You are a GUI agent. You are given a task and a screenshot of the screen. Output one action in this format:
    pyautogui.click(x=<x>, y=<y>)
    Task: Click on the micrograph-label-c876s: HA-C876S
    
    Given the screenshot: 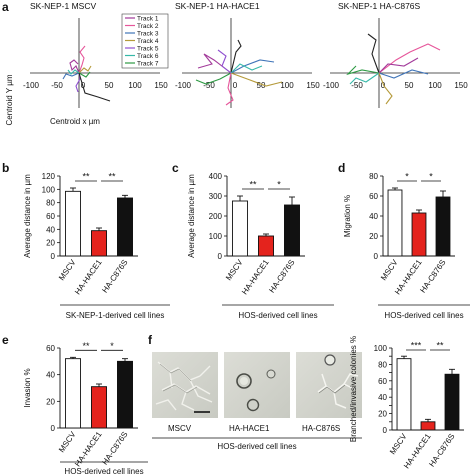 What is the action you would take?
    pyautogui.click(x=321, y=428)
    